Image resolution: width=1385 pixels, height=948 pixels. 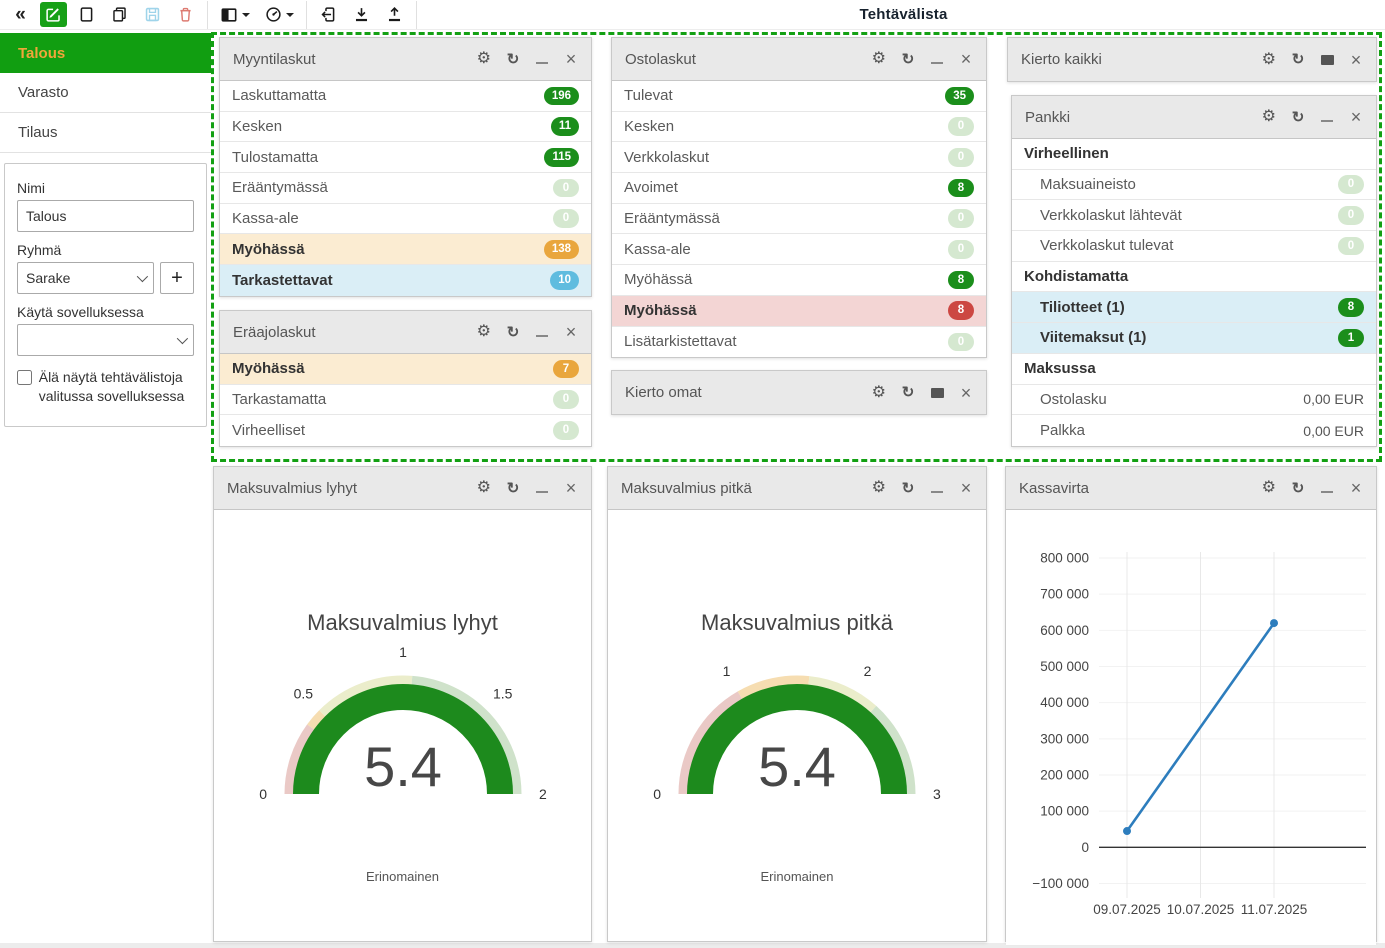 I want to click on task-row: Lisätarkistettavat 0, so click(x=799, y=342).